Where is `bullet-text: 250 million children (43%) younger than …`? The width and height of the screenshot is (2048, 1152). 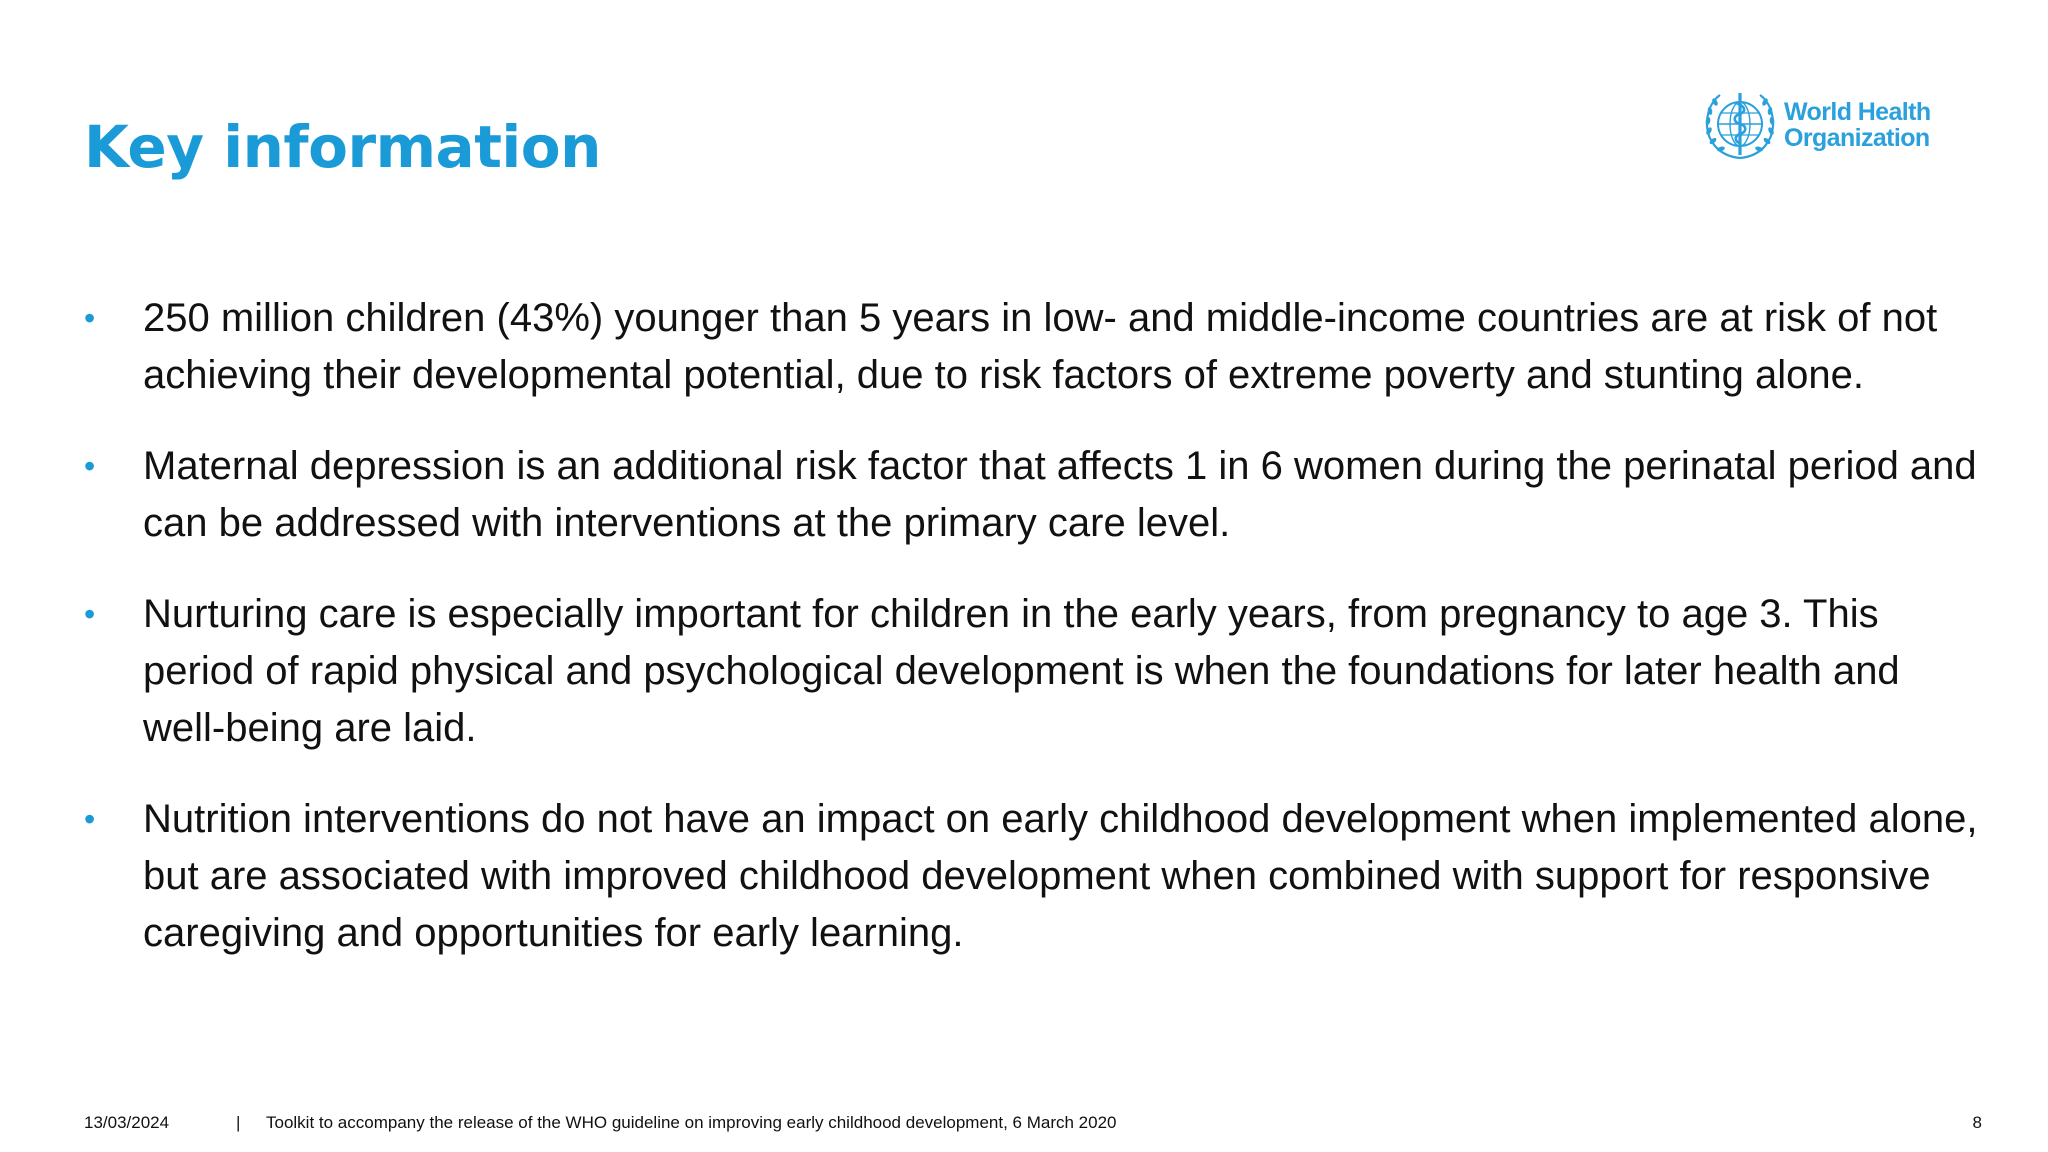 bullet-text: 250 million children (43%) younger than … is located at coordinates (1040, 346).